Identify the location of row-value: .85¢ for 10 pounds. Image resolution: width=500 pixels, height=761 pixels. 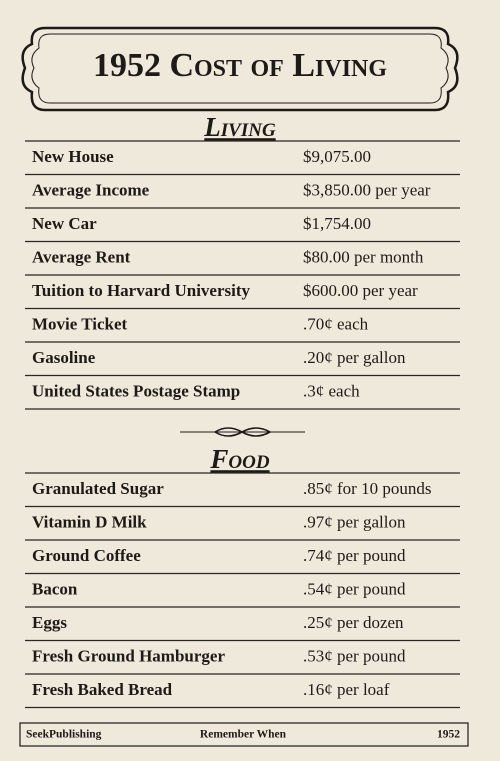
(367, 488).